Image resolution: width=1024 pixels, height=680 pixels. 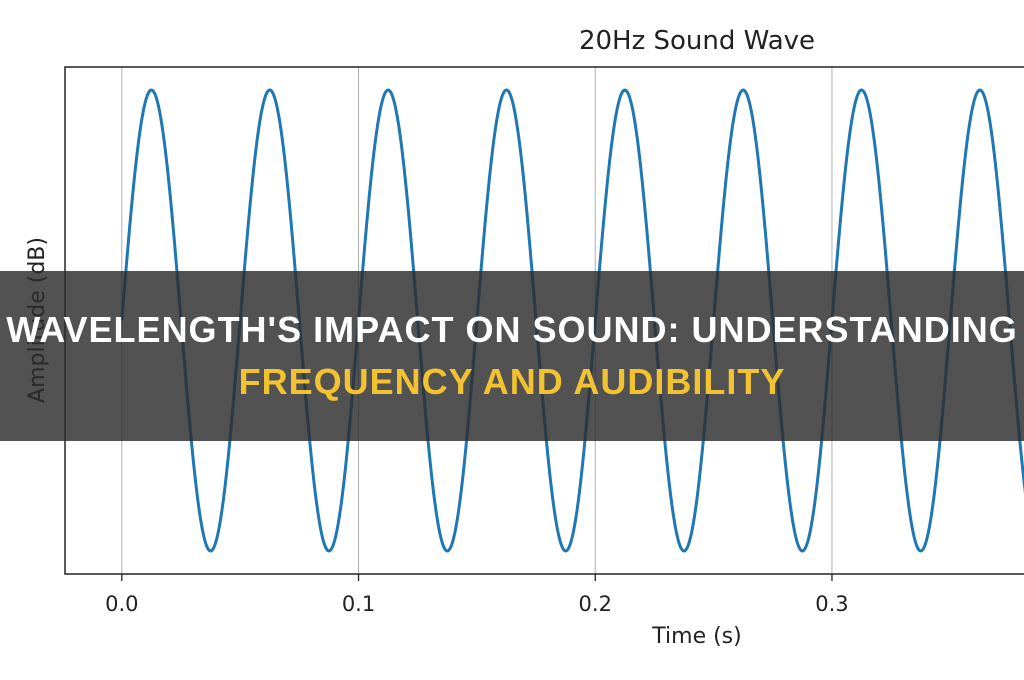 I want to click on x-axis-ticks: 0.0 0.1 0.2 0.3, so click(x=477, y=595).